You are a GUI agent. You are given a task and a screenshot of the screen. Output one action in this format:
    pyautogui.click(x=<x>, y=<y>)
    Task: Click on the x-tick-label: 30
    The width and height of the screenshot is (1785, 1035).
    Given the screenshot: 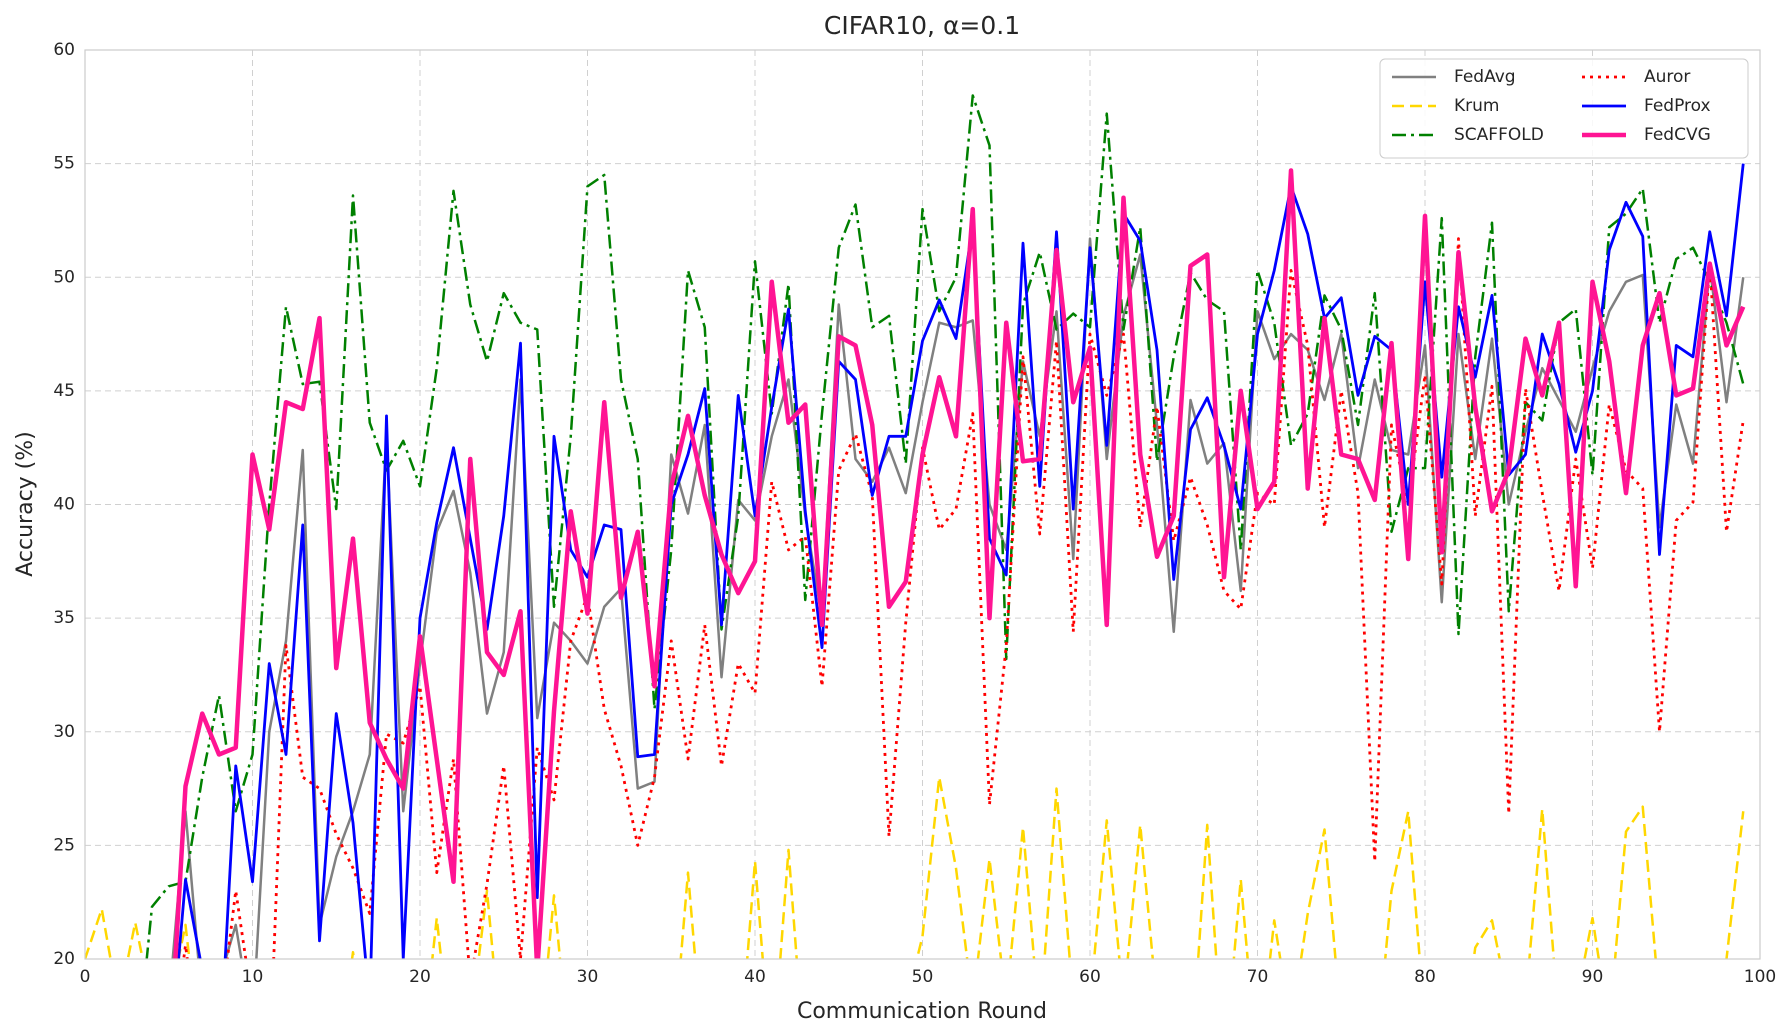 What is the action you would take?
    pyautogui.click(x=588, y=977)
    